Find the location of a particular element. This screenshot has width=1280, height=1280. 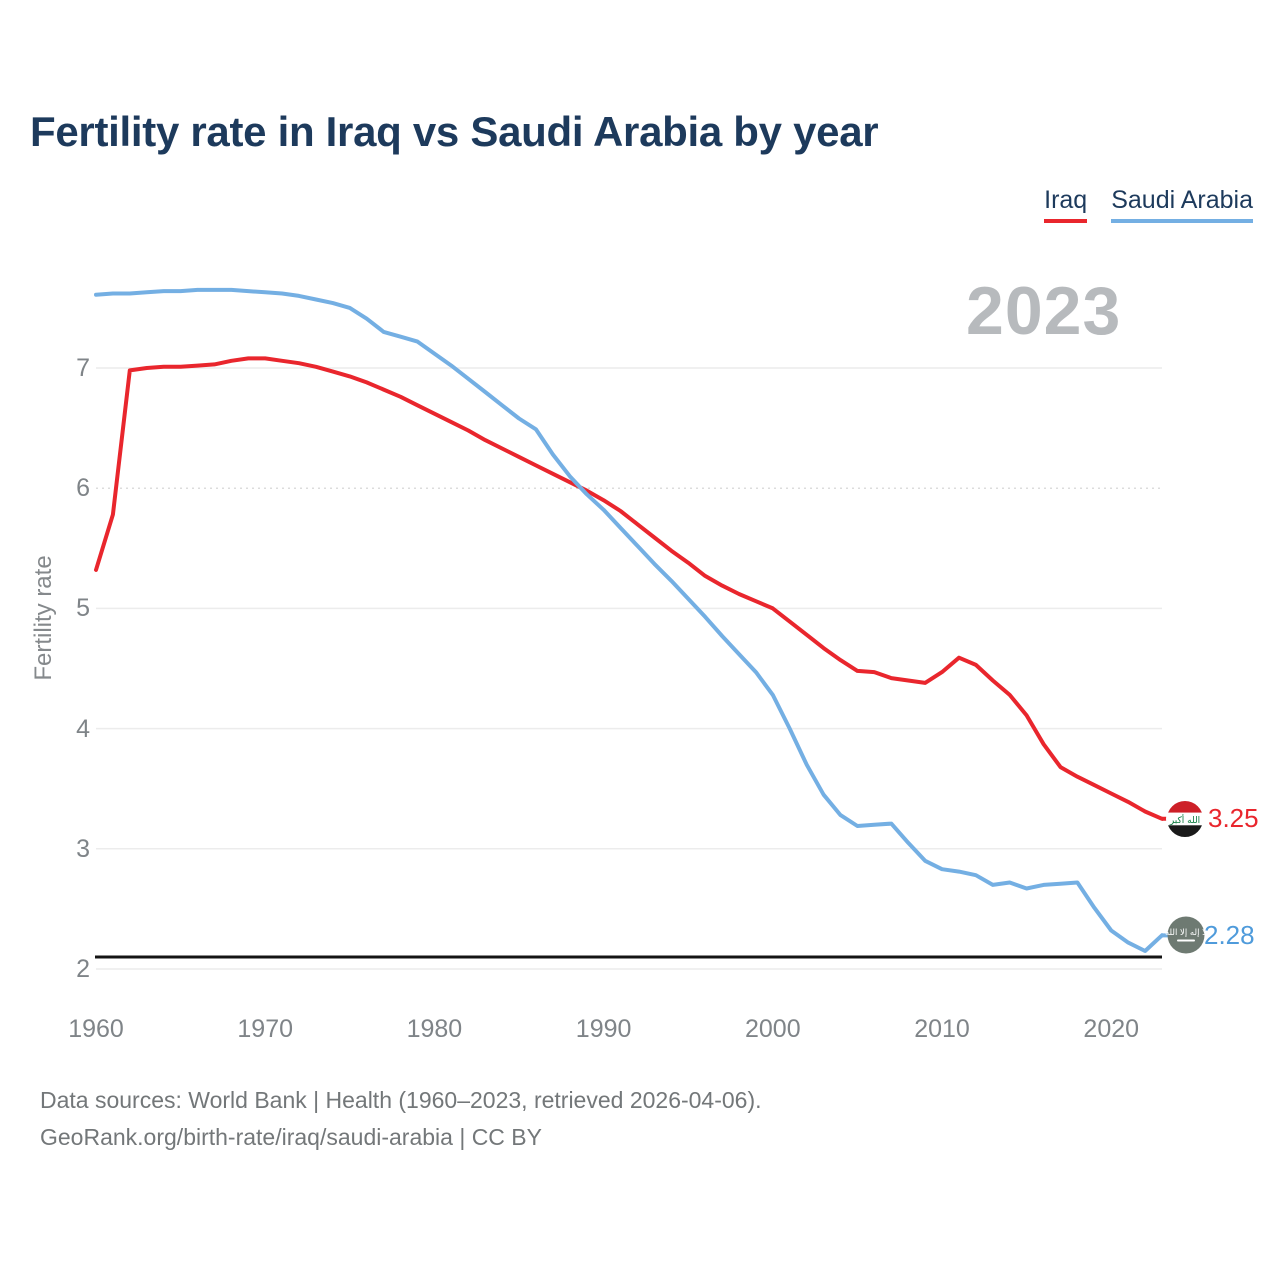

legend: Iraq Saudi Arabia is located at coordinates (1148, 204).